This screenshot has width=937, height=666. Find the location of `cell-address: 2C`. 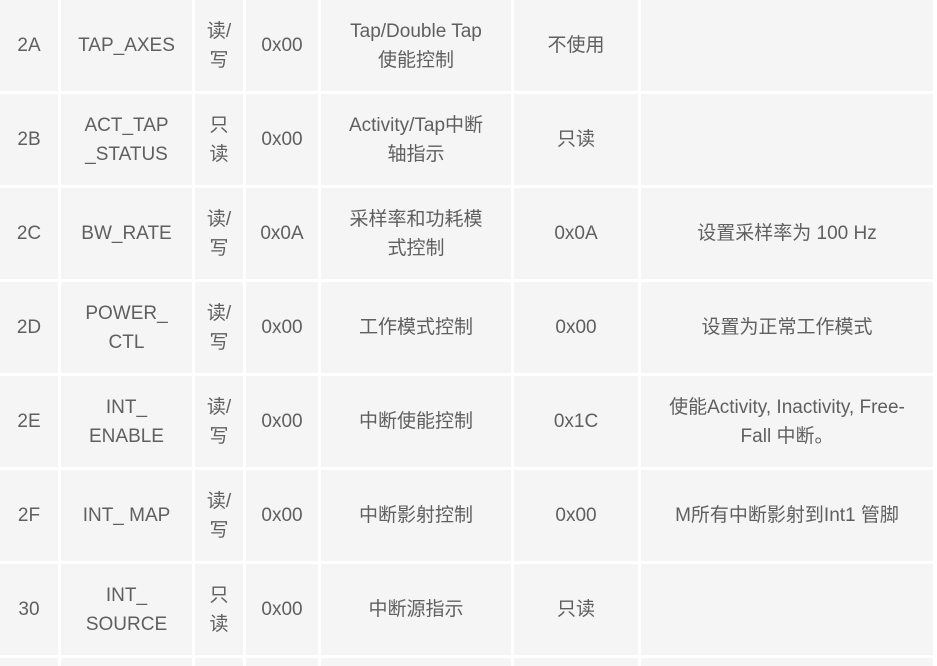

cell-address: 2C is located at coordinates (29, 233).